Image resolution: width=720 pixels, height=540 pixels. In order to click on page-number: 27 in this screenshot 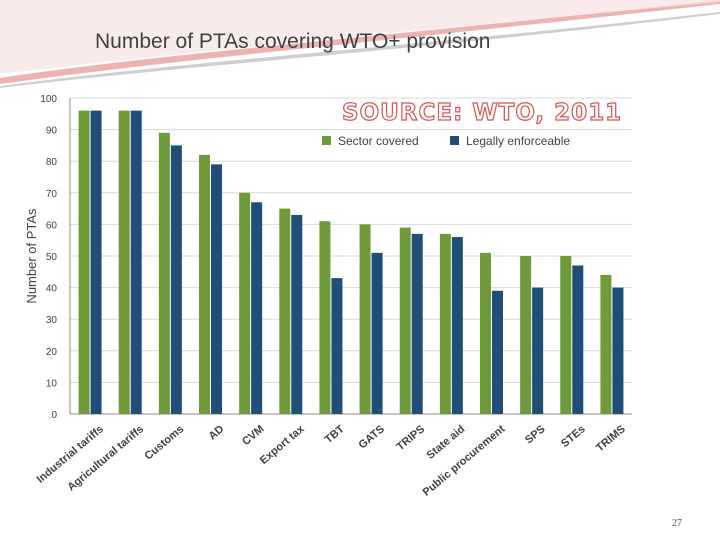, I will do `click(677, 523)`.